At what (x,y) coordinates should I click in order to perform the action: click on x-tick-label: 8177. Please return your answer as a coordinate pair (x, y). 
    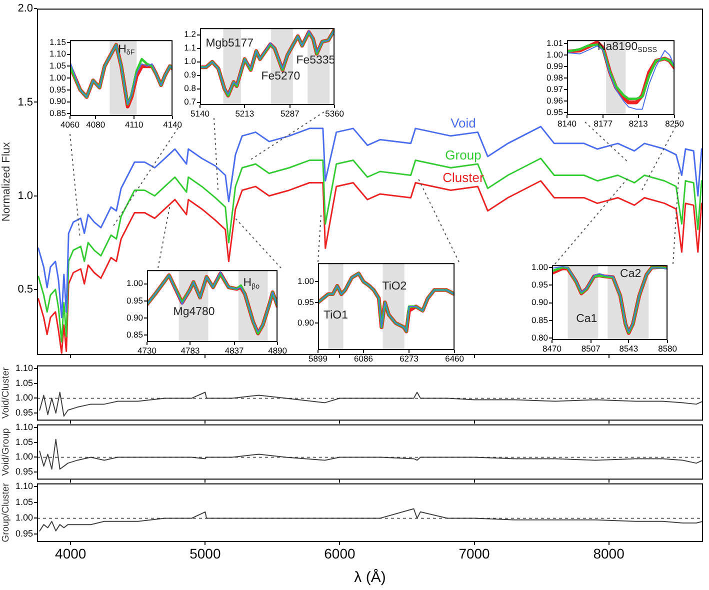
    Looking at the image, I should click on (603, 123).